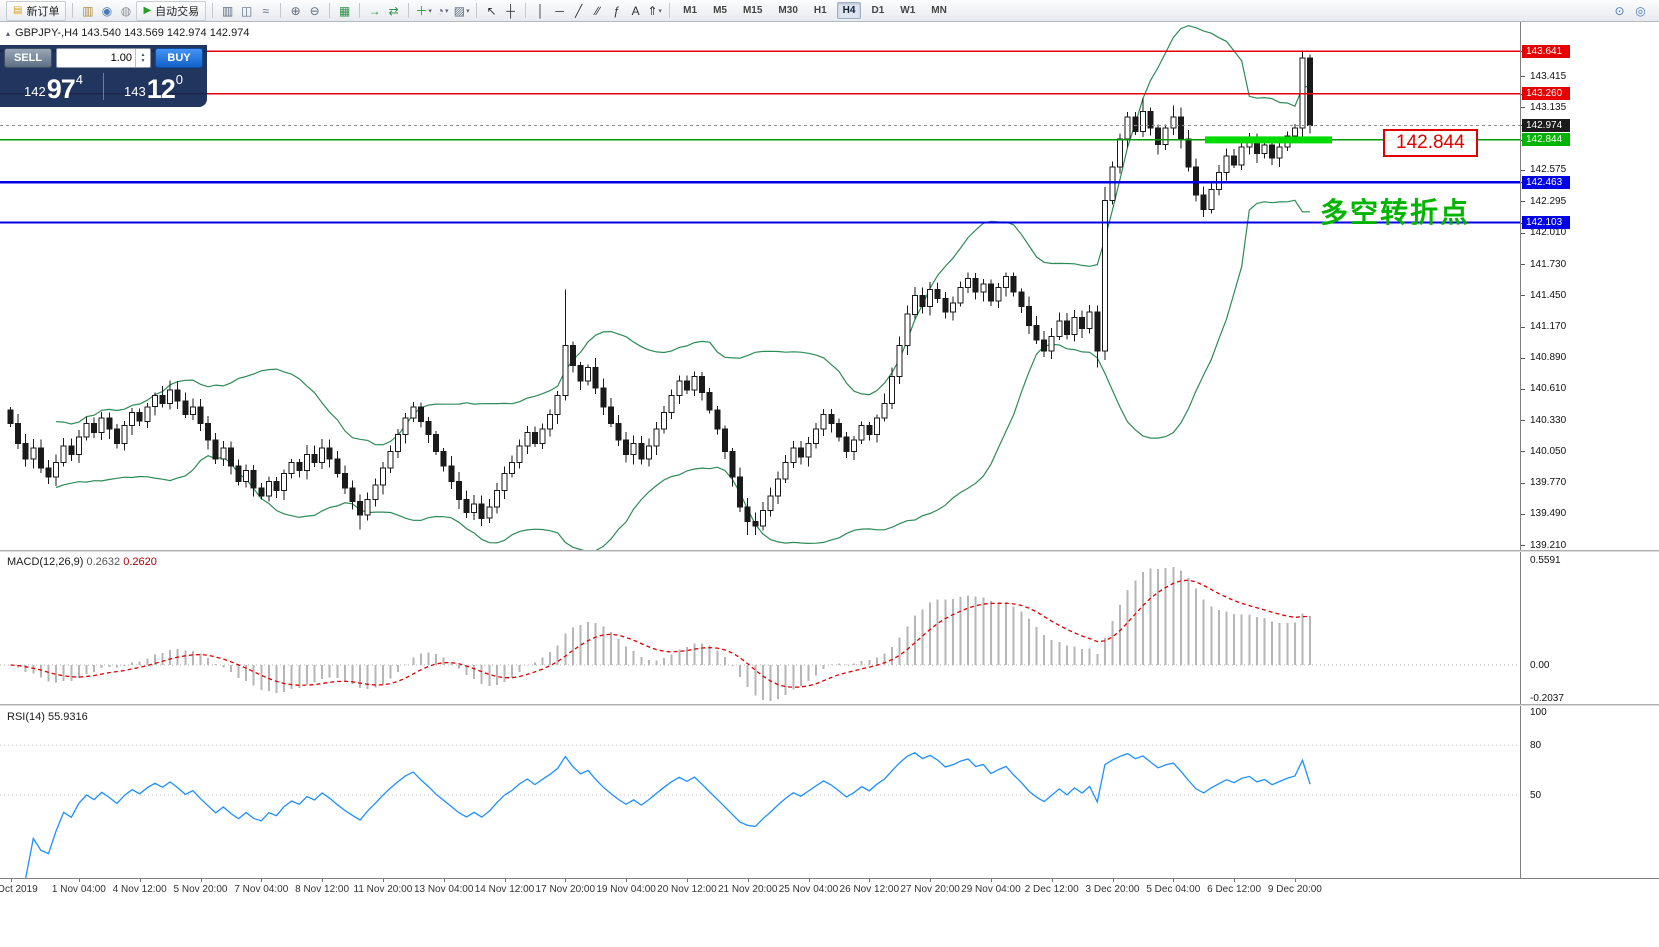  Describe the element at coordinates (1548, 389) in the screenshot. I see `price-axis-label: 140.610` at that location.